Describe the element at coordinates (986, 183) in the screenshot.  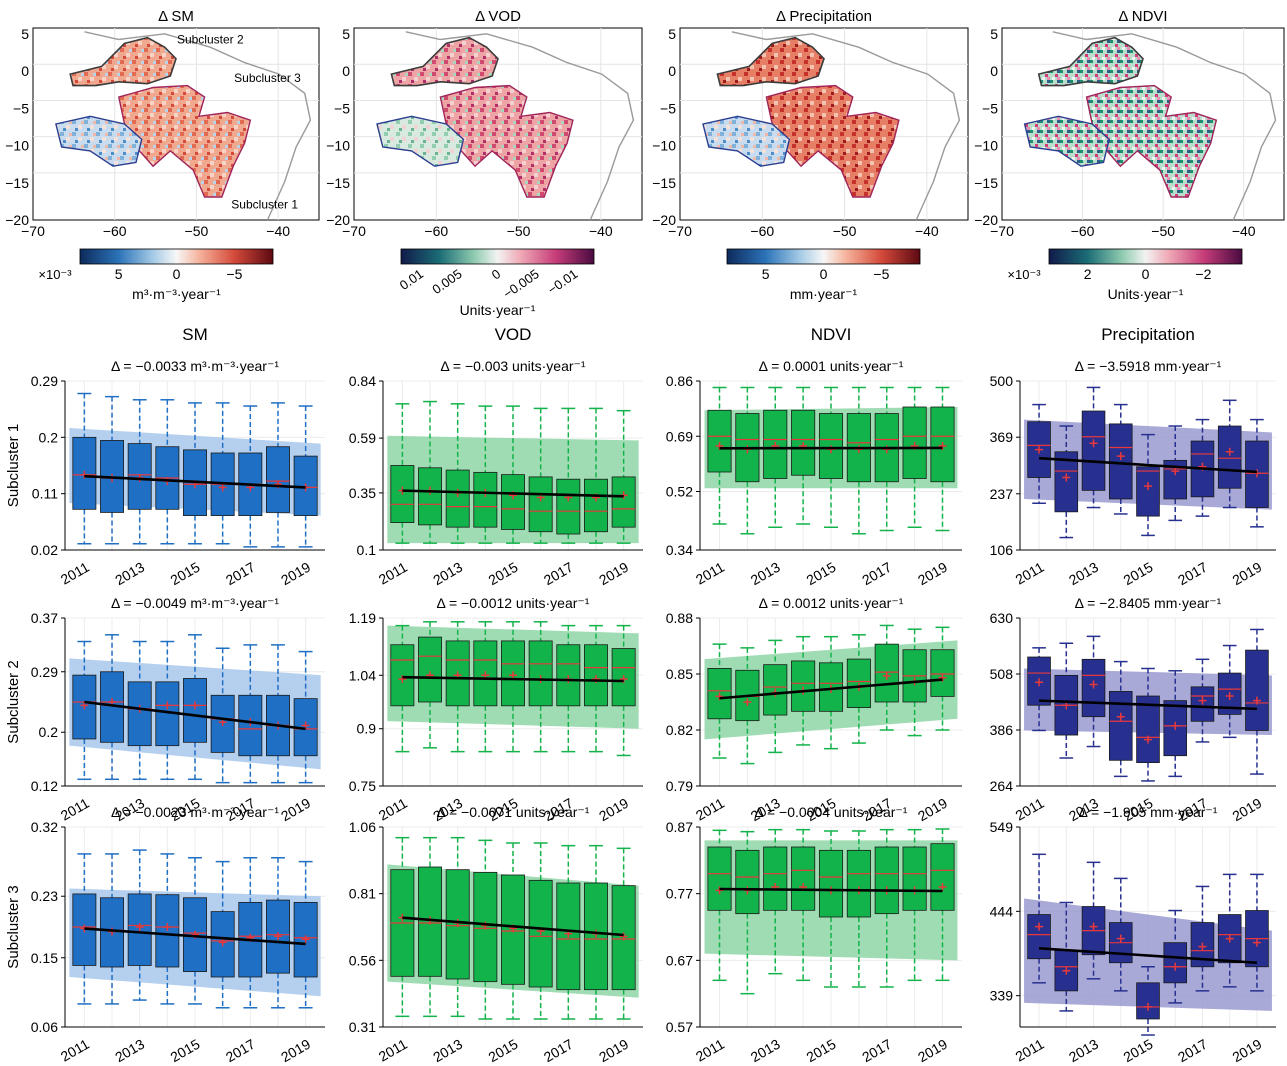
I see `map-y-tick-label: −15` at that location.